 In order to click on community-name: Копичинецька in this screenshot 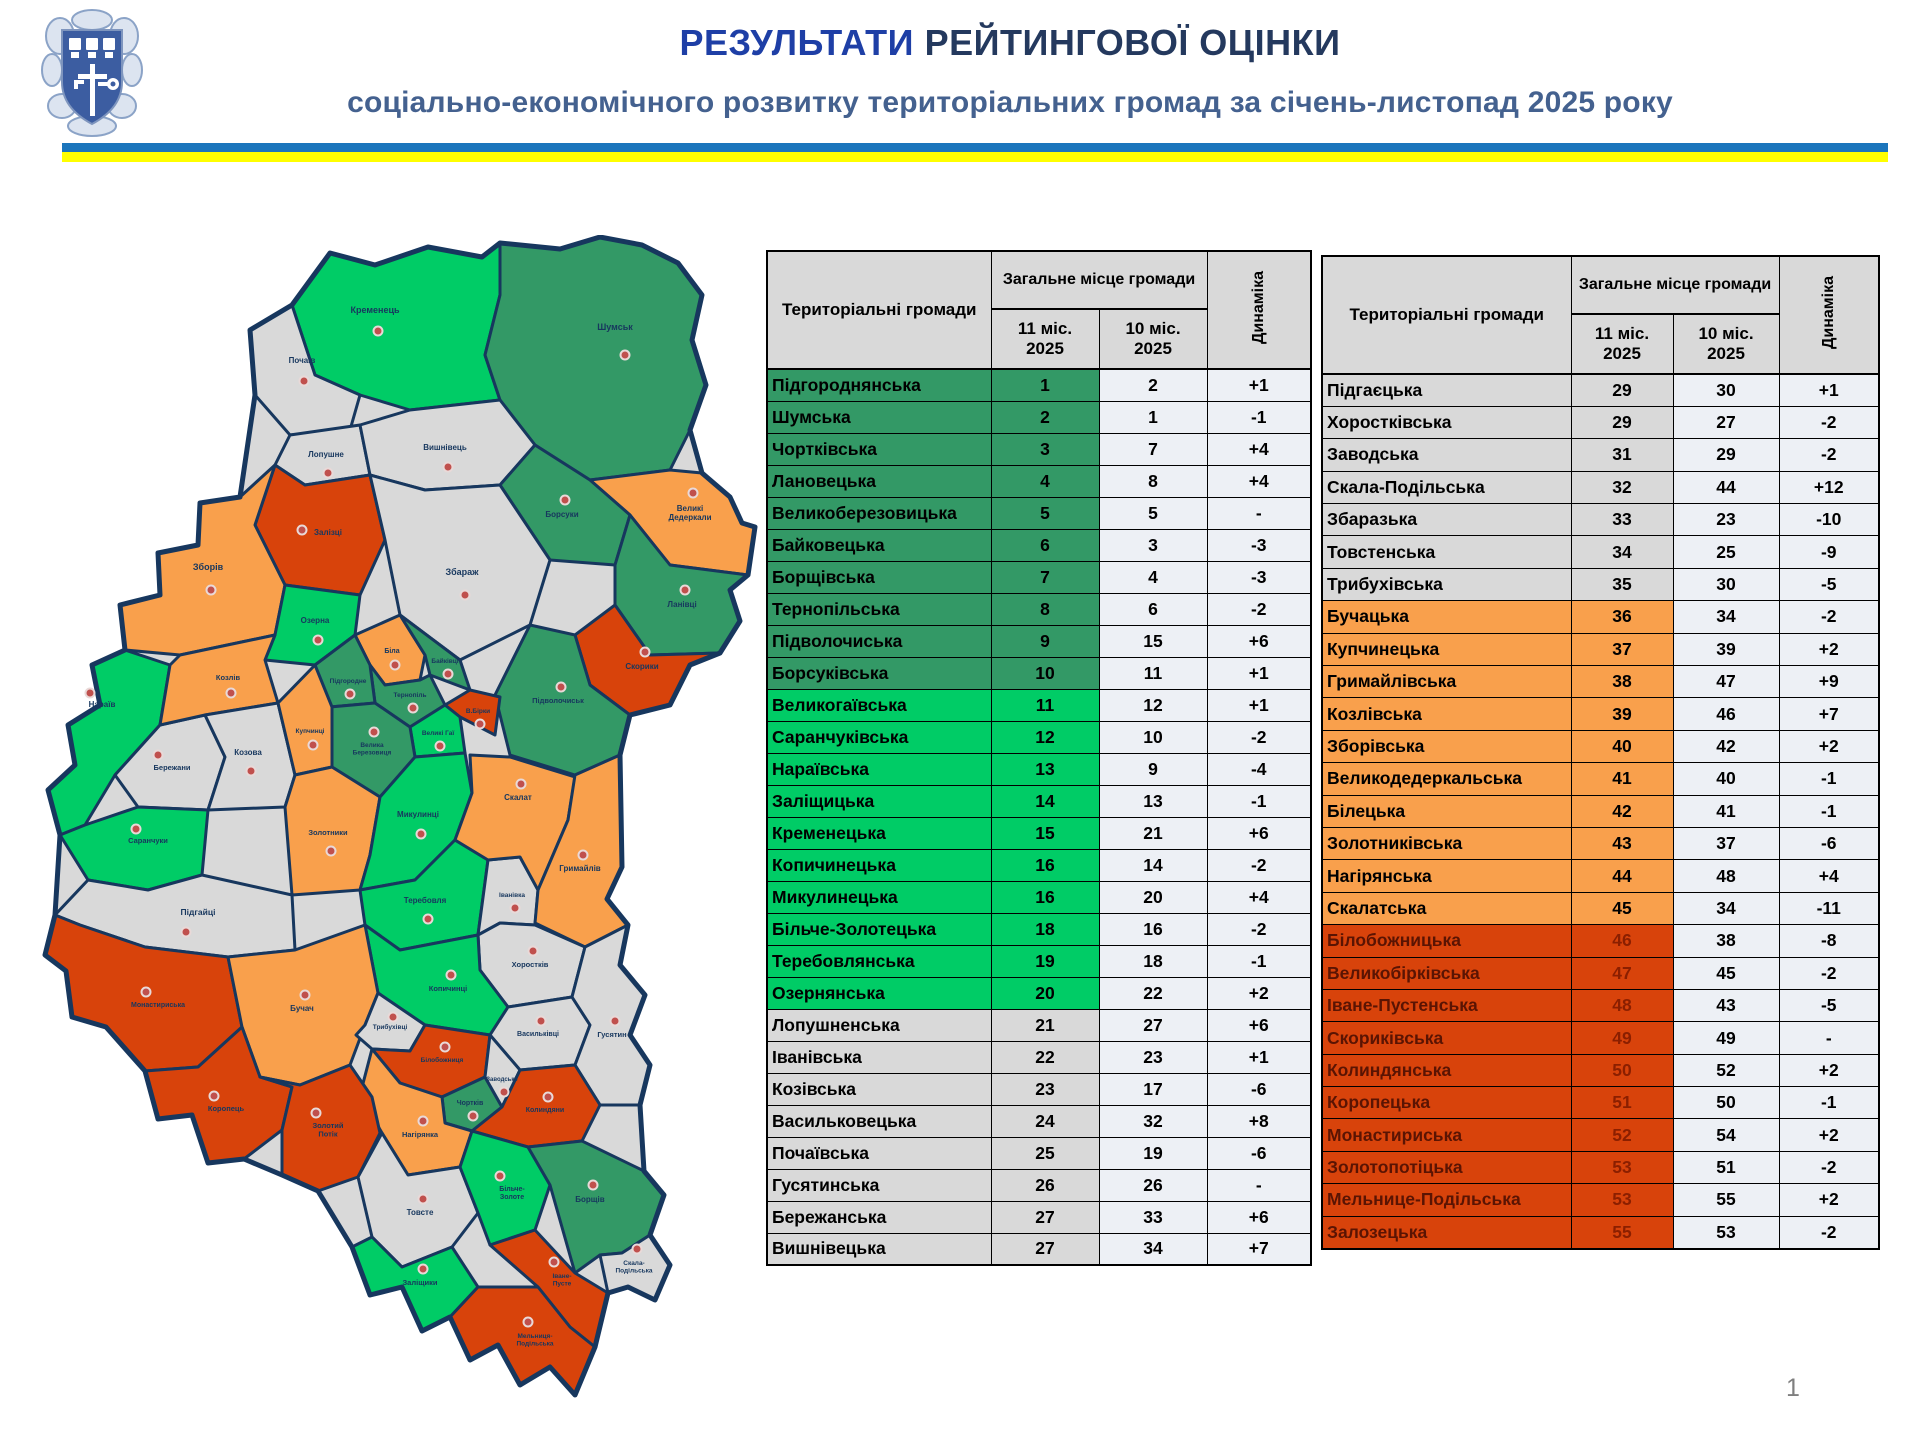, I will do `click(879, 865)`.